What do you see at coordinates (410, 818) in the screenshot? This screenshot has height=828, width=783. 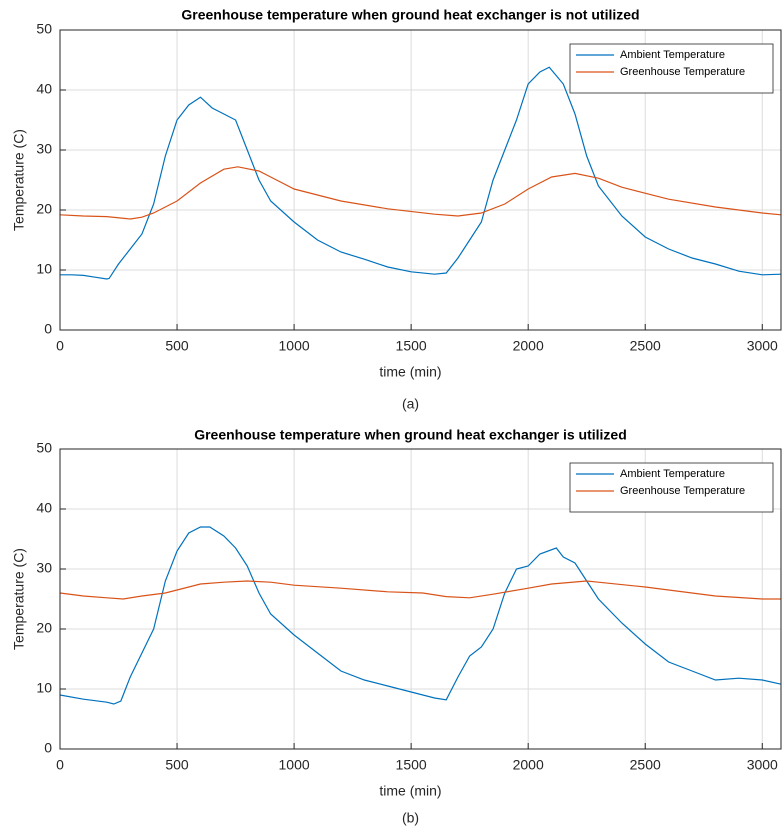 I see `caption: (b)` at bounding box center [410, 818].